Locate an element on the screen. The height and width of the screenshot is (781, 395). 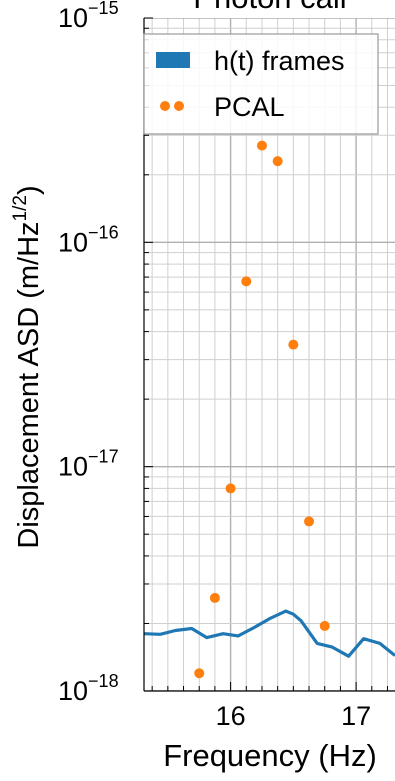
y-axis-label-close: ) is located at coordinates (29, 190).